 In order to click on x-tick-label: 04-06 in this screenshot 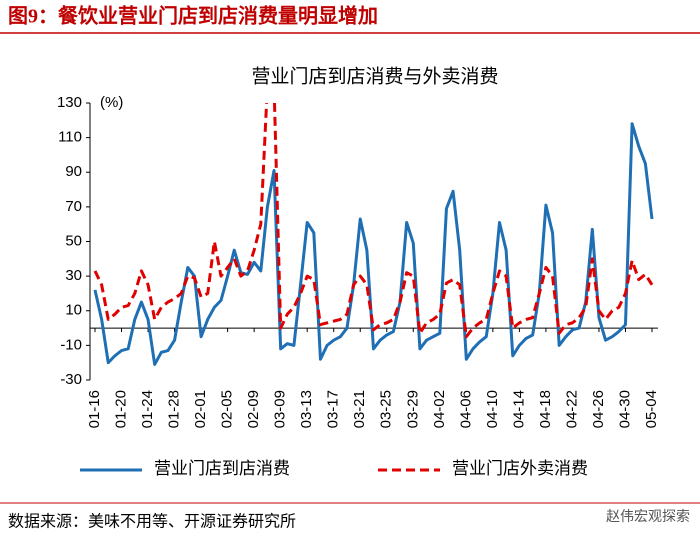, I will do `click(465, 409)`.